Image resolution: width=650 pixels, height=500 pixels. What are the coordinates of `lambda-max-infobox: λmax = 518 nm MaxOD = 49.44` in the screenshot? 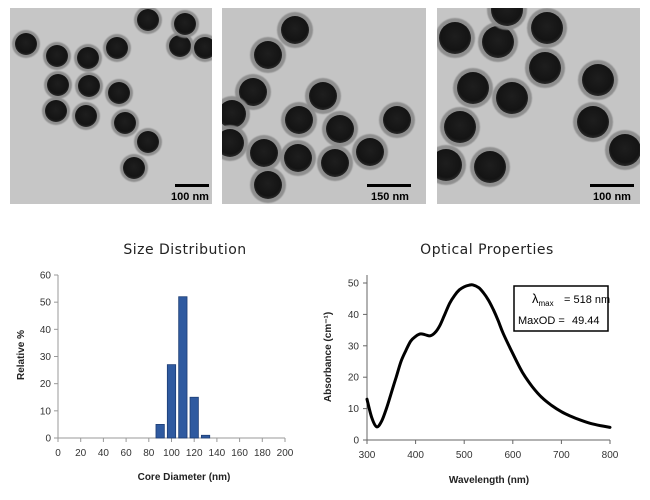 It's located at (561, 308).